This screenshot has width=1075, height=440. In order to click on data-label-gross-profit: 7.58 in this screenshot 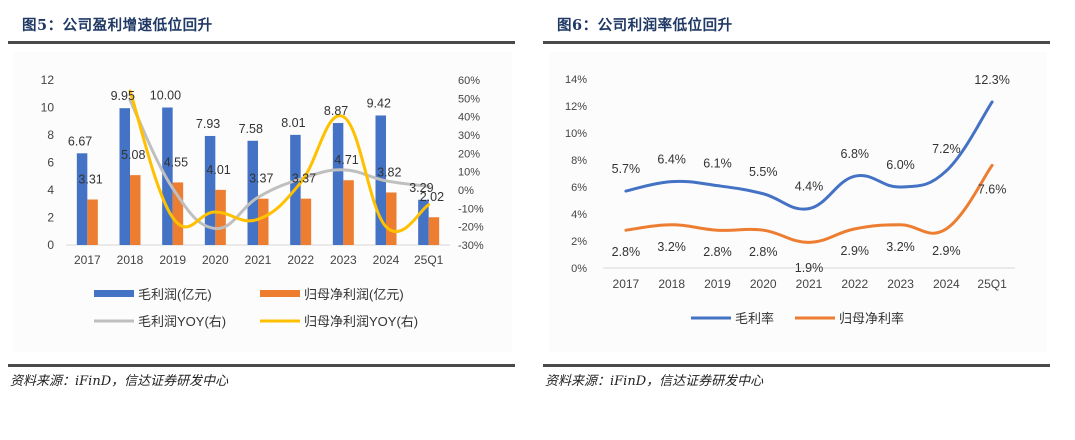, I will do `click(251, 129)`.